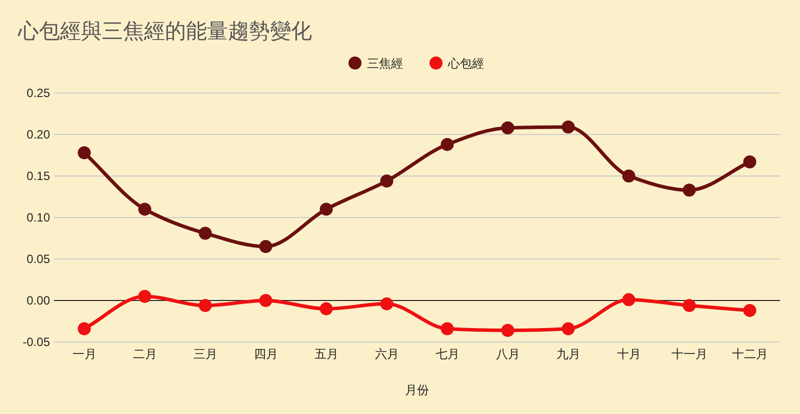 The height and width of the screenshot is (414, 800). I want to click on x-tick-label: 三月, so click(205, 354).